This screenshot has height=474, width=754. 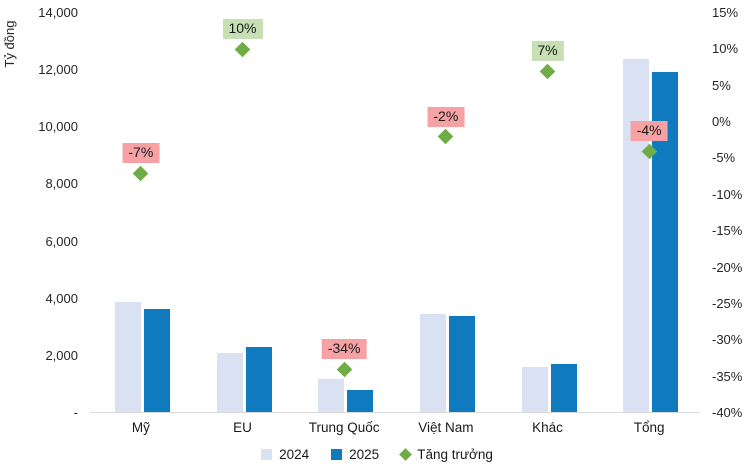 I want to click on growth-label: -4%, so click(x=649, y=131).